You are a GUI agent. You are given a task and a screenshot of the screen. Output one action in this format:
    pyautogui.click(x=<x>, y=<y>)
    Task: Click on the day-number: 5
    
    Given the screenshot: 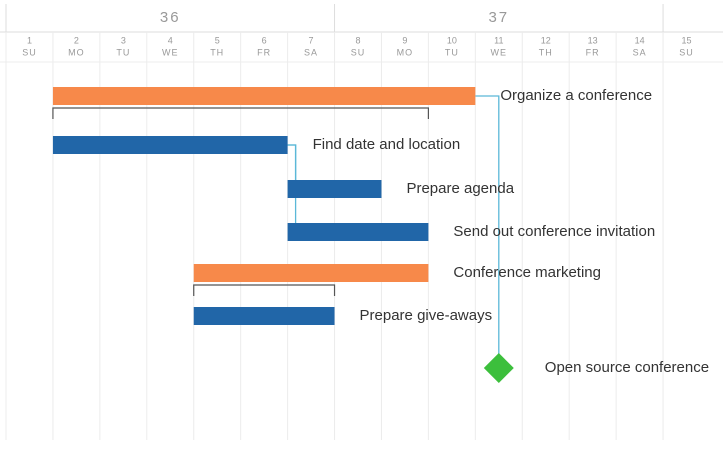 What is the action you would take?
    pyautogui.click(x=217, y=40)
    